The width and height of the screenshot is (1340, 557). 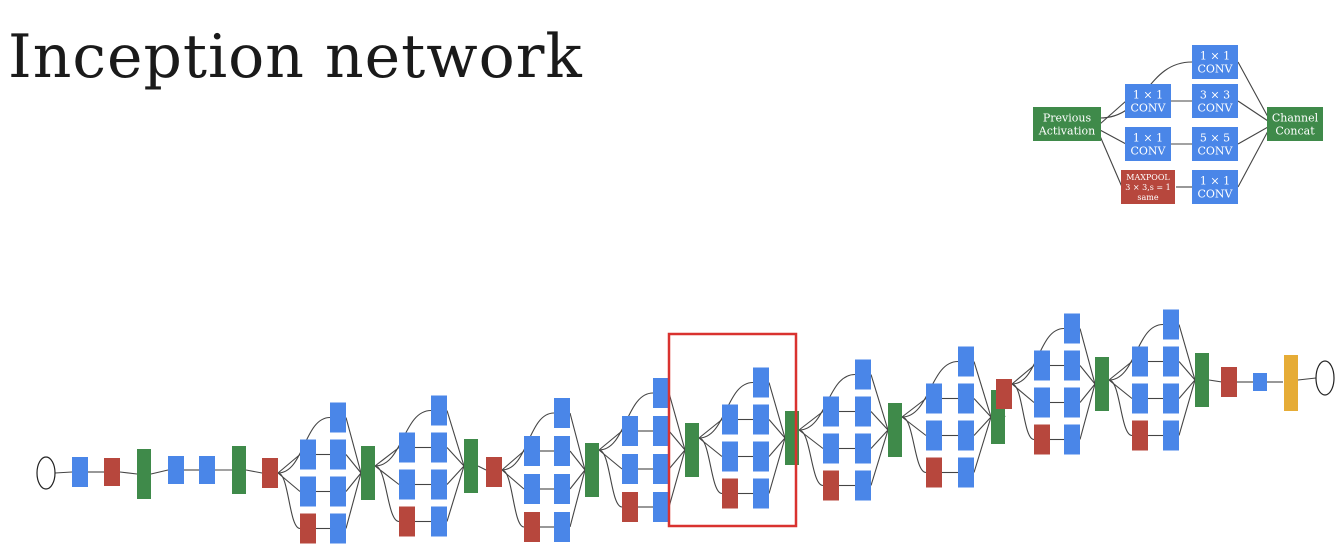 I want to click on inception-3a-concat, so click(x=368, y=473).